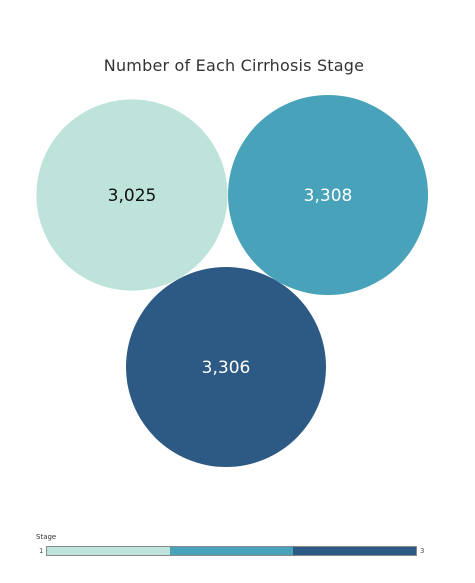 The image size is (475, 583). I want to click on stage-color-legend, so click(231, 551).